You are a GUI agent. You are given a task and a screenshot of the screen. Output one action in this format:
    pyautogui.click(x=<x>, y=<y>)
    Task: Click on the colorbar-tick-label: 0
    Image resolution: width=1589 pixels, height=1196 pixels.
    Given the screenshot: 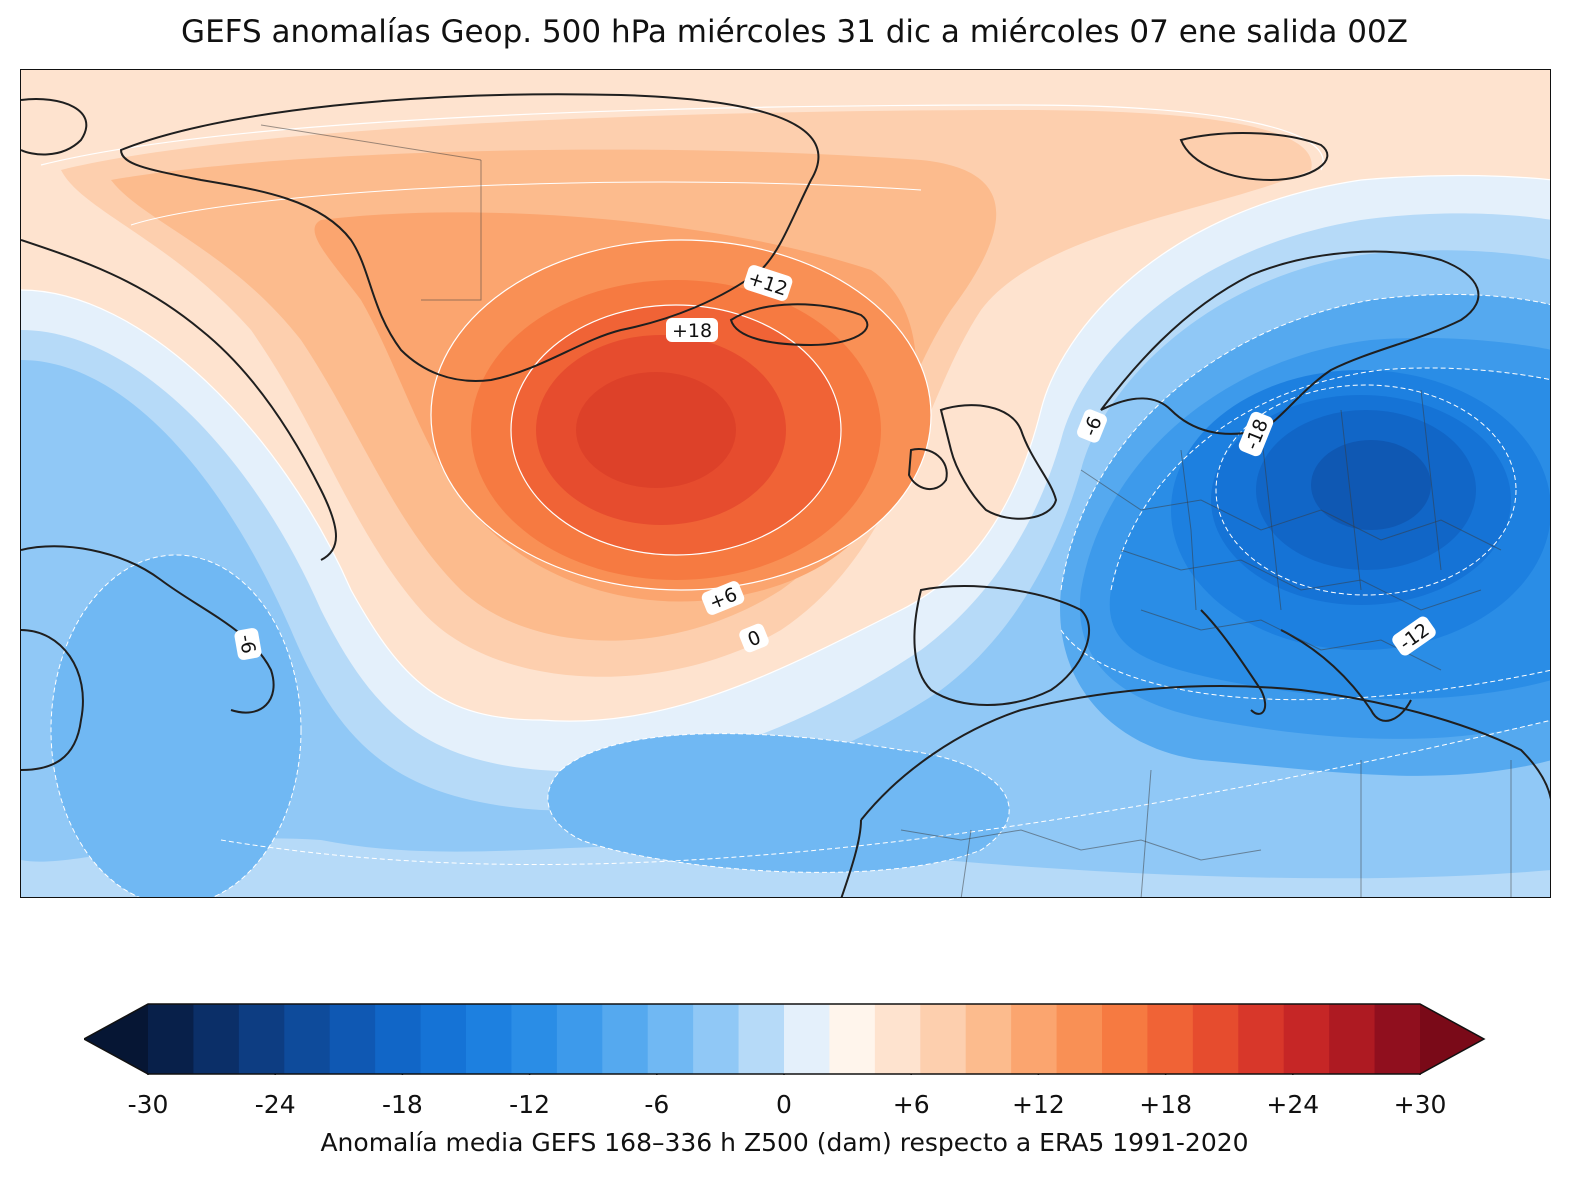 What is the action you would take?
    pyautogui.click(x=784, y=1104)
    